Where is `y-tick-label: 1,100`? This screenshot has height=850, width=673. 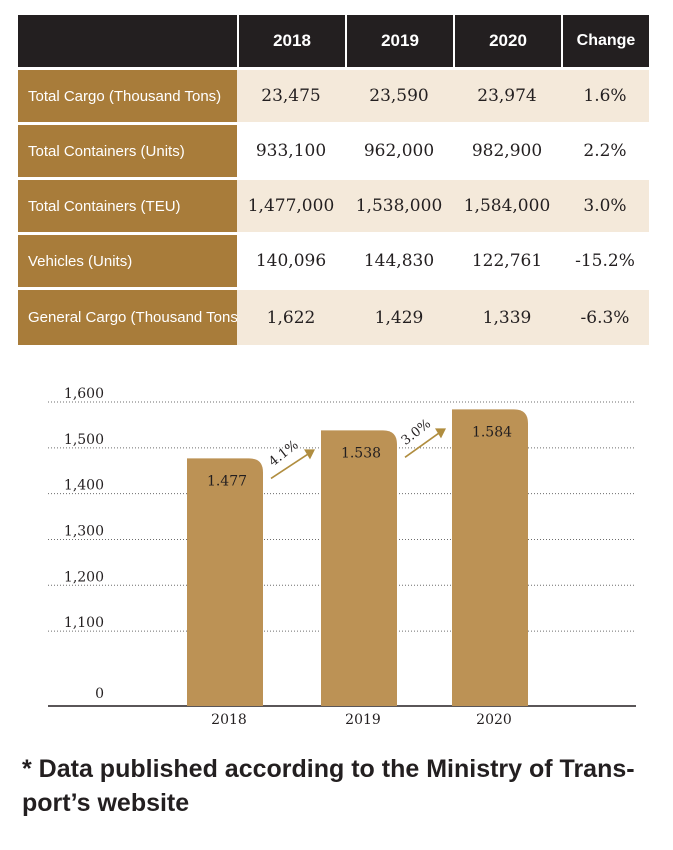
y-tick-label: 1,100 is located at coordinates (84, 623).